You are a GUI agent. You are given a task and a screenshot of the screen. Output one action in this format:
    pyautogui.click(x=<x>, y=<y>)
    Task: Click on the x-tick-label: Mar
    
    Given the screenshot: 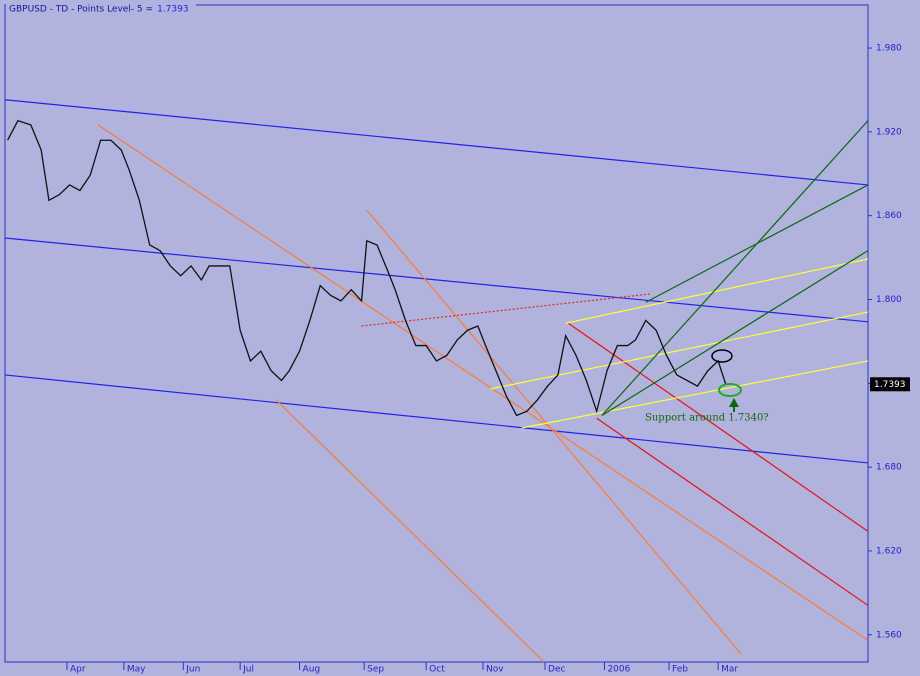 What is the action you would take?
    pyautogui.click(x=729, y=670)
    